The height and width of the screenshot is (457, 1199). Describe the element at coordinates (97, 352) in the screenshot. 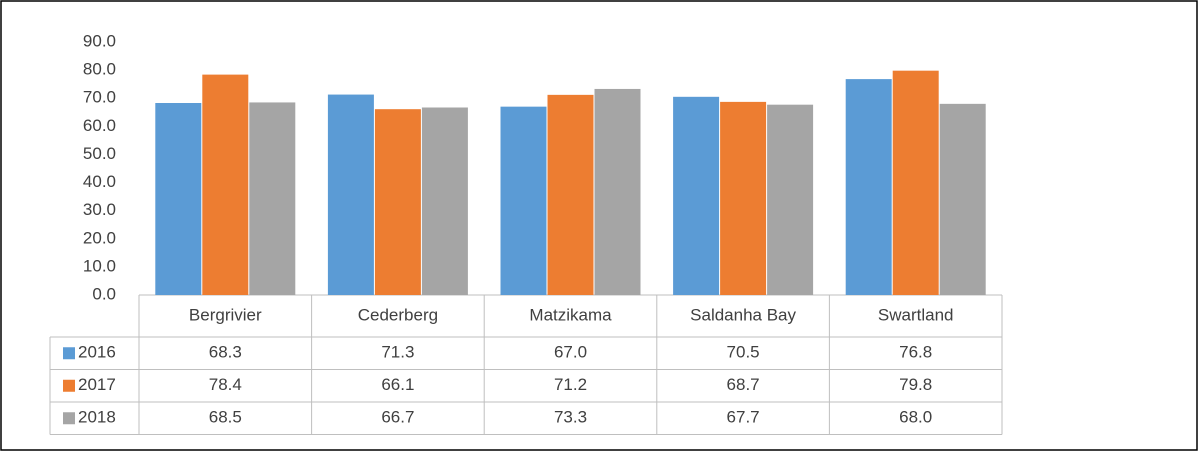

I see `legend-label: 2016` at that location.